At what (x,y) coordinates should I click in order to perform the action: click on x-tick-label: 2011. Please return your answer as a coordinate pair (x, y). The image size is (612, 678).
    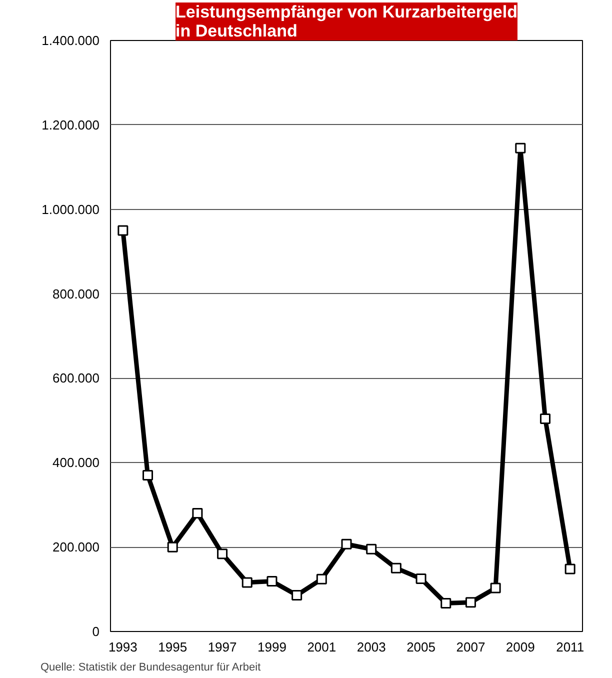
    Looking at the image, I should click on (570, 647).